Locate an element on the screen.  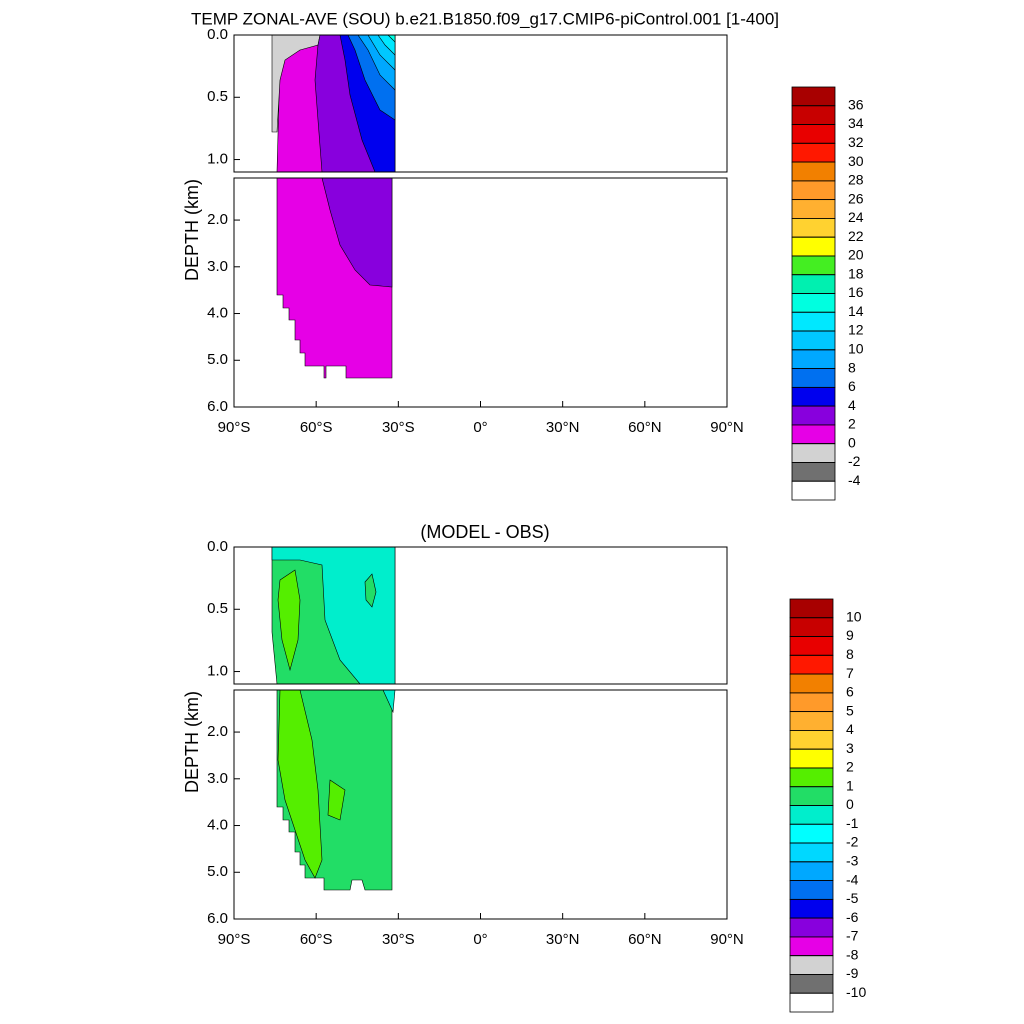
x-tick-label: 0° is located at coordinates (480, 939).